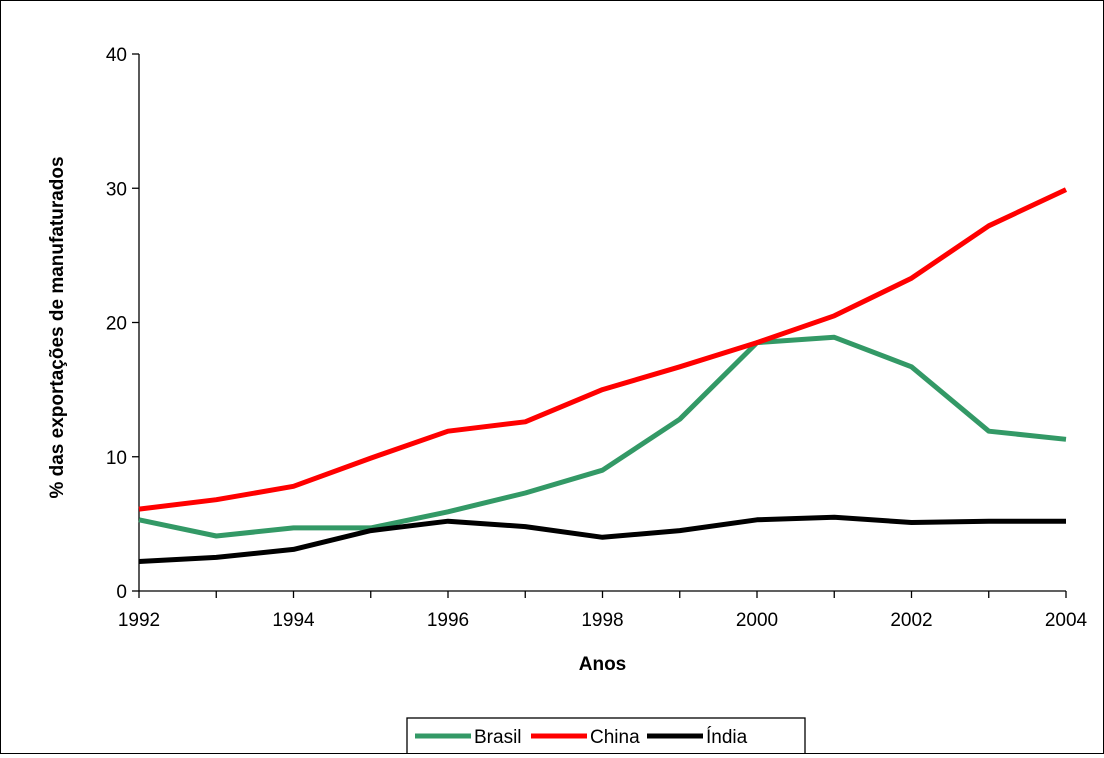  Describe the element at coordinates (448, 620) in the screenshot. I see `x-tick-label: 1996` at that location.